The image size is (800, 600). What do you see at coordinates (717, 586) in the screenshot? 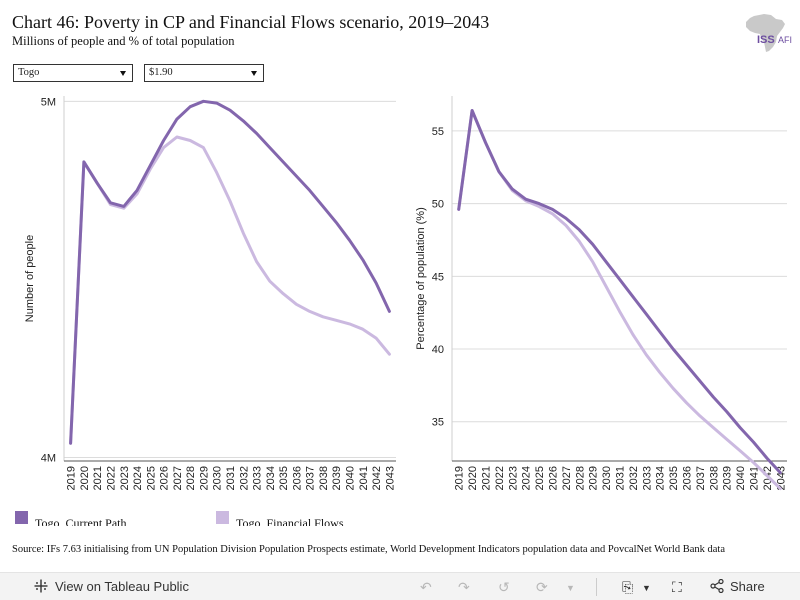
I see `share-icon` at bounding box center [717, 586].